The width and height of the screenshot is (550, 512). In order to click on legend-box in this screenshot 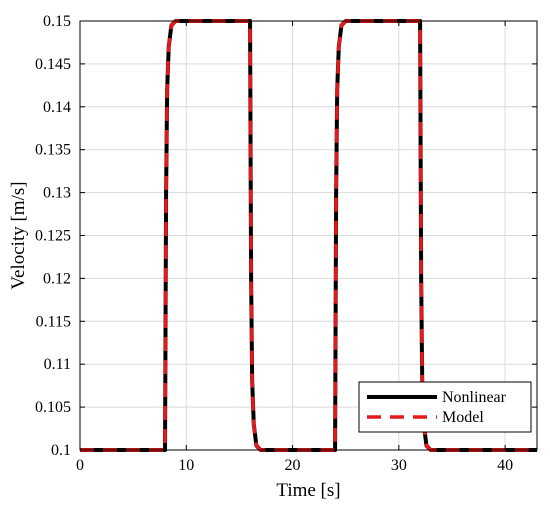, I will do `click(445, 407)`.